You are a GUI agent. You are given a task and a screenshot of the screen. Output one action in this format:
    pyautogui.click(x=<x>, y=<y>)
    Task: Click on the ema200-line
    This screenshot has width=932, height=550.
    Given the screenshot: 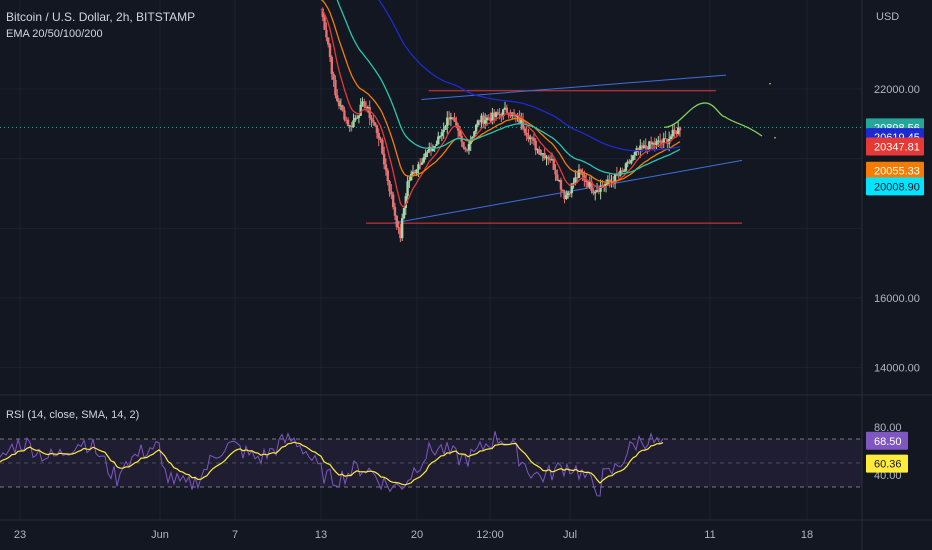 What is the action you would take?
    pyautogui.click(x=529, y=76)
    